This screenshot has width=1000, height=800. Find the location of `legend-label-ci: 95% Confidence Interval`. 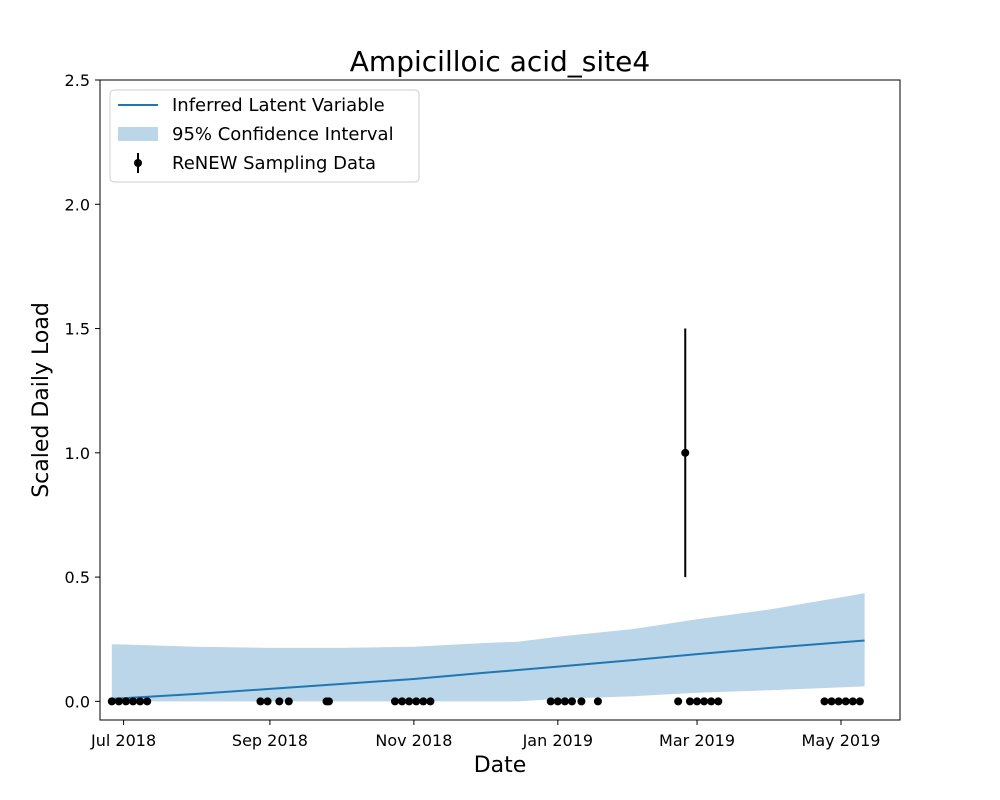

legend-label-ci: 95% Confidence Interval is located at coordinates (283, 134).